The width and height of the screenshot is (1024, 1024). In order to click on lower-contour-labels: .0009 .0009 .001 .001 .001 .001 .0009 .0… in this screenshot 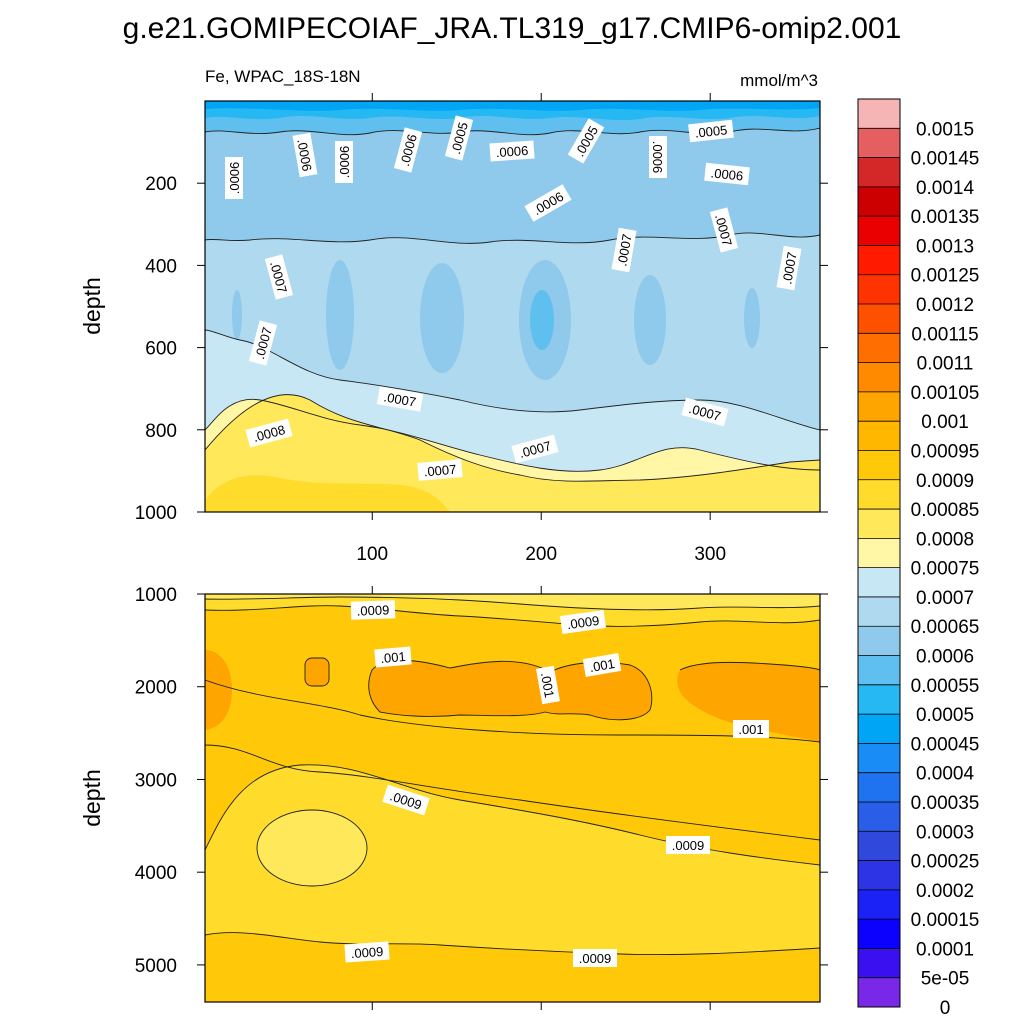, I will do `click(556, 783)`.